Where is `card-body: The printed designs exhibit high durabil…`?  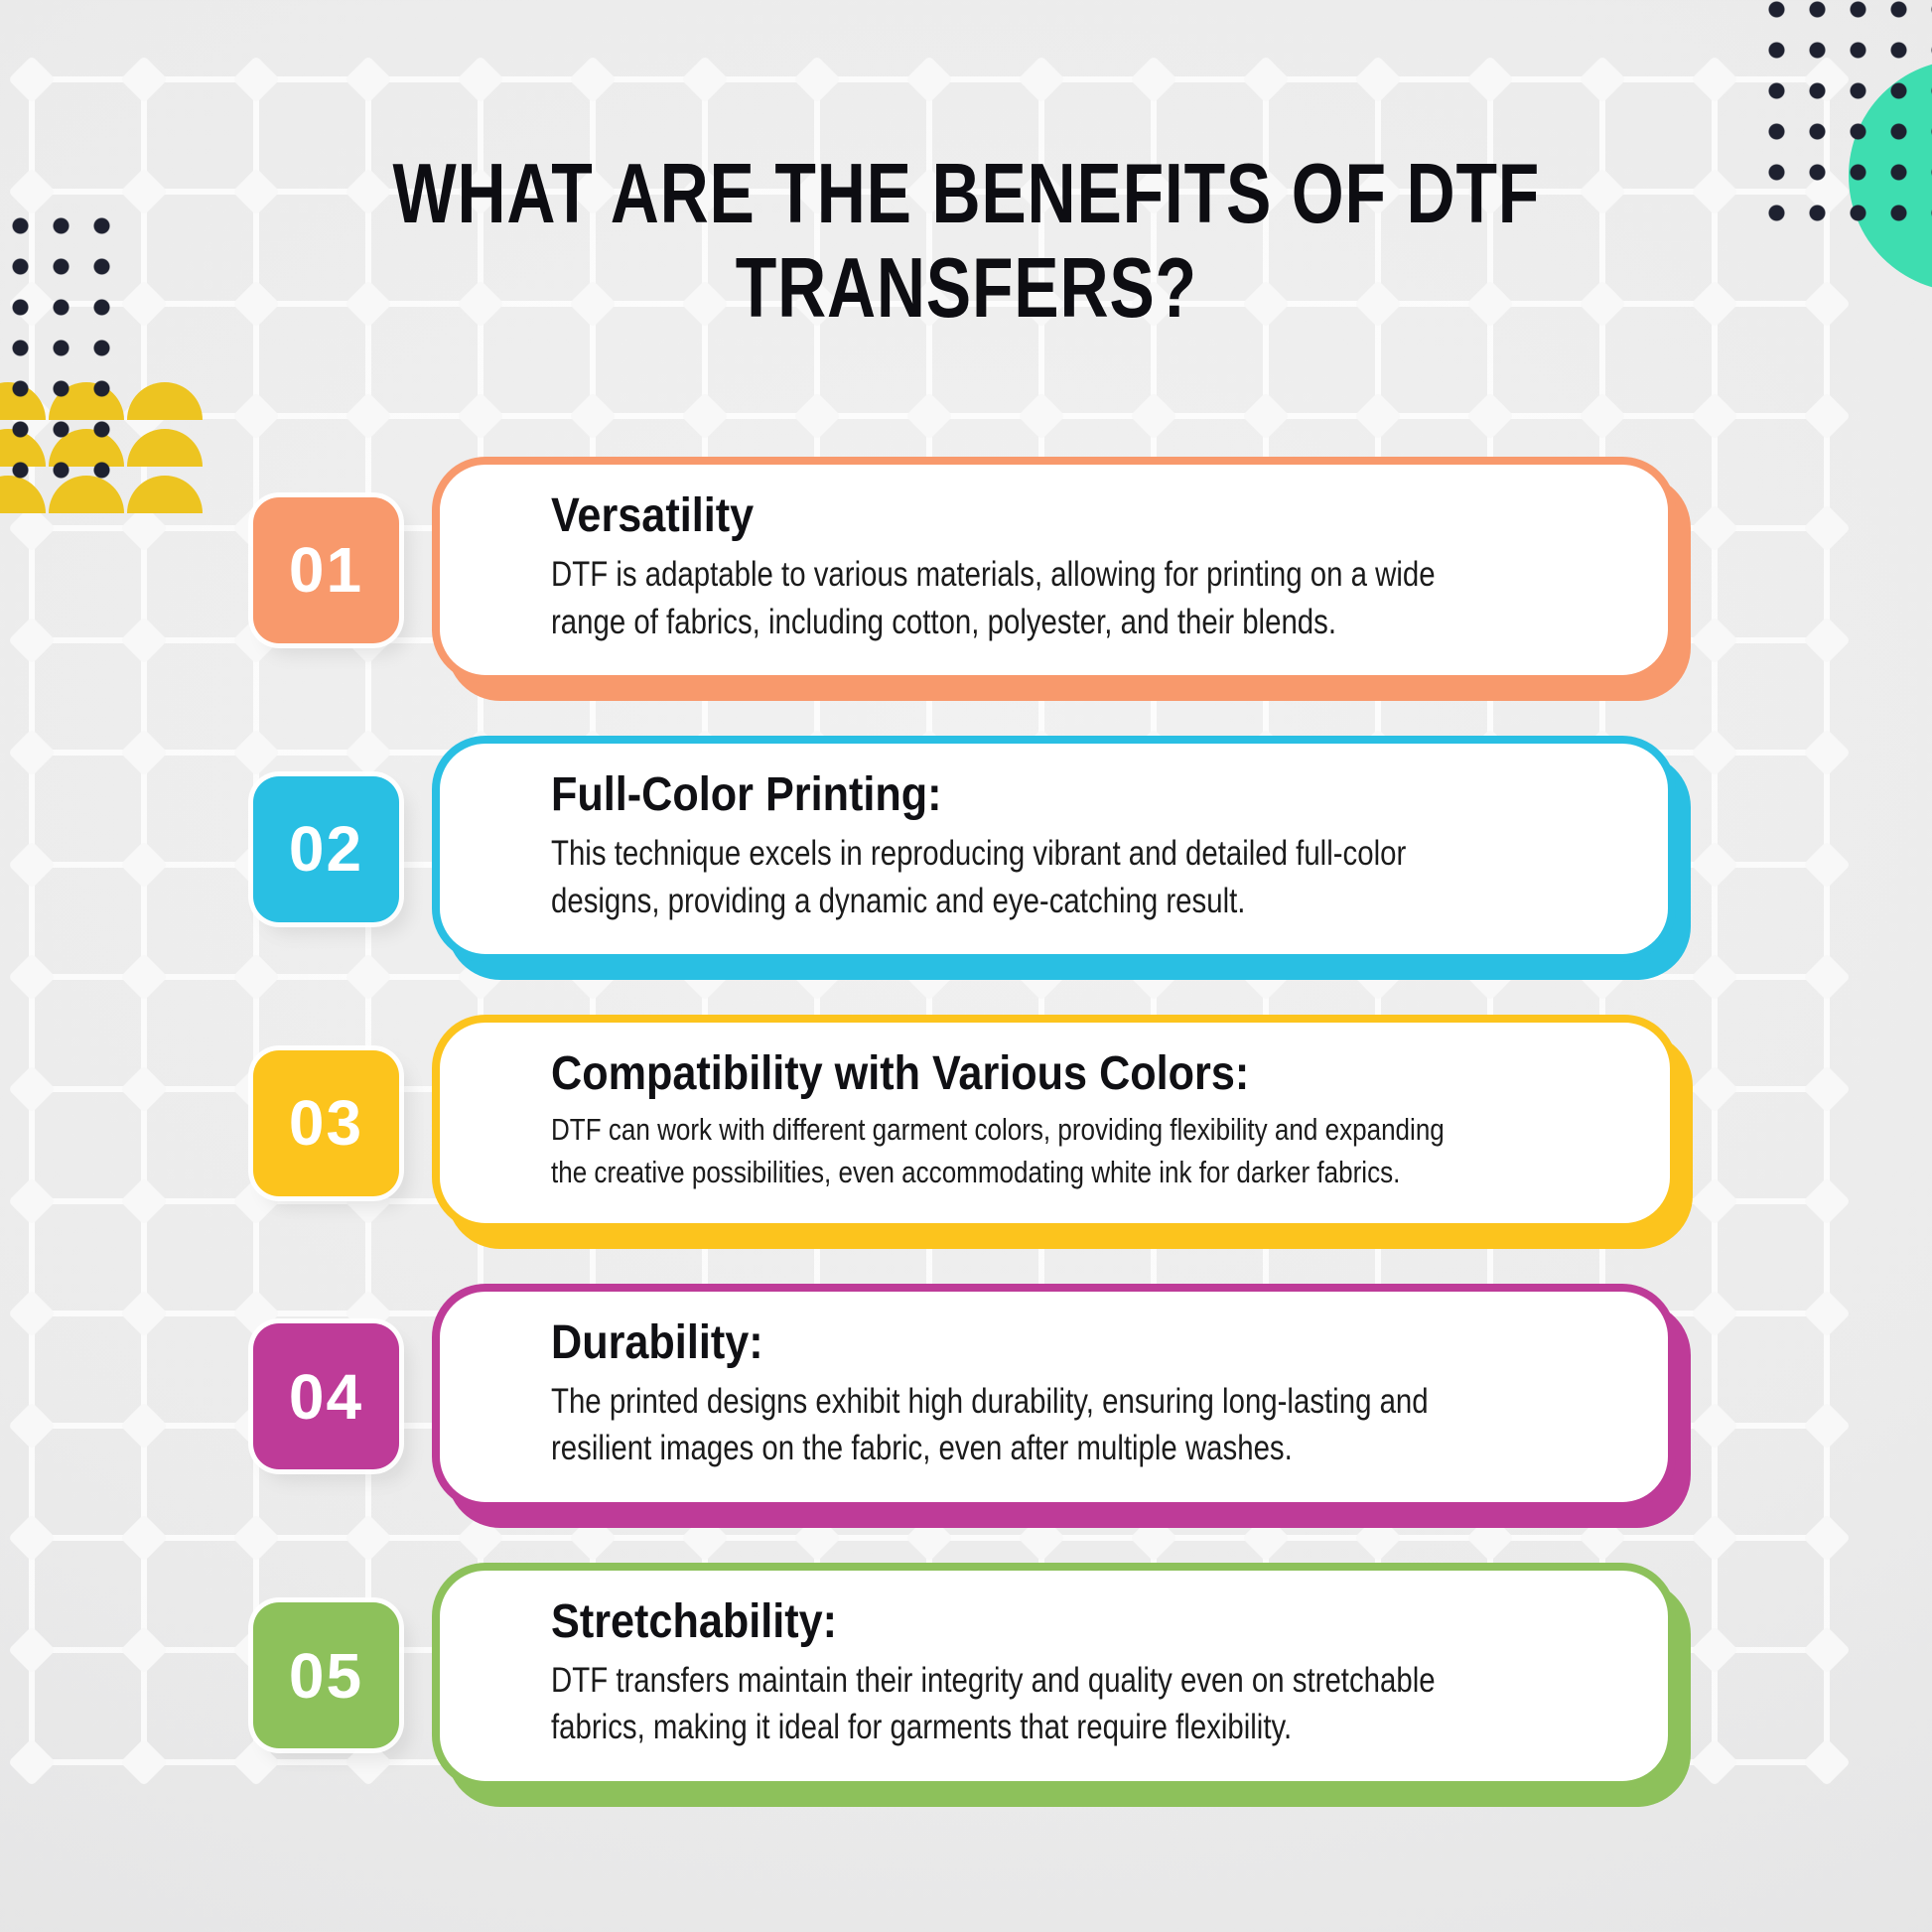
card-body: The printed designs exhibit high durabil… is located at coordinates (990, 1425).